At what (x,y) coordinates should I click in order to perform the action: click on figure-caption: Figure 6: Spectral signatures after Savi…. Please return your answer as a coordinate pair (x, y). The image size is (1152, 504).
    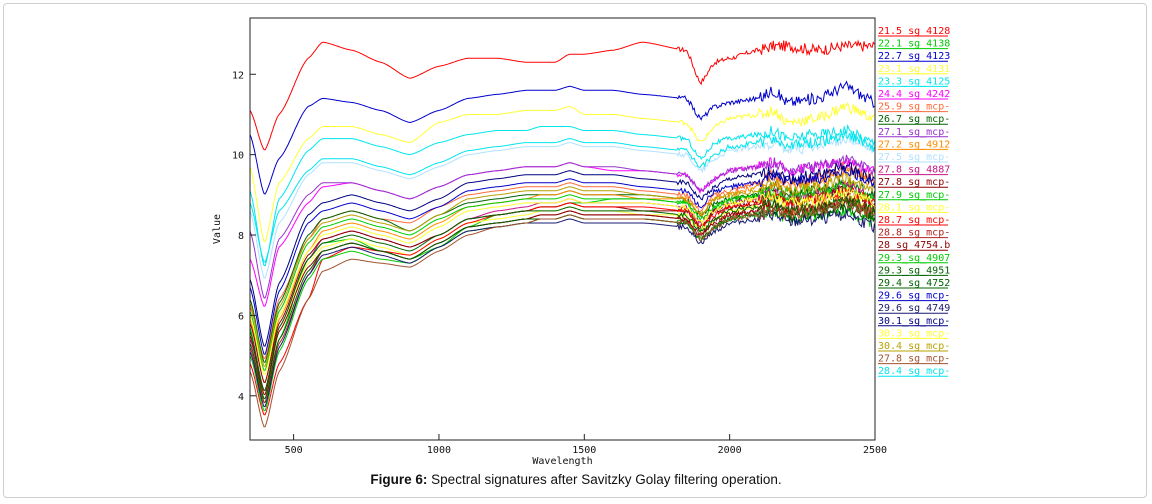
    Looking at the image, I should click on (576, 479).